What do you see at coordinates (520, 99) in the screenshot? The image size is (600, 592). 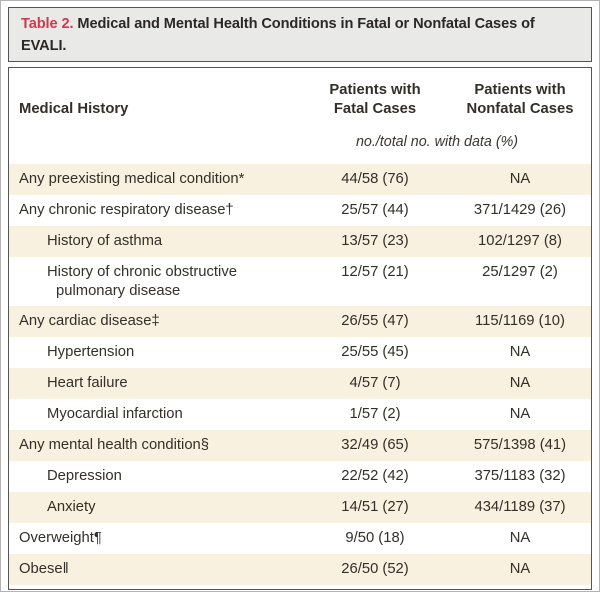 I see `column-header-nonfatal-cases: Patients with Nonfatal Cases` at bounding box center [520, 99].